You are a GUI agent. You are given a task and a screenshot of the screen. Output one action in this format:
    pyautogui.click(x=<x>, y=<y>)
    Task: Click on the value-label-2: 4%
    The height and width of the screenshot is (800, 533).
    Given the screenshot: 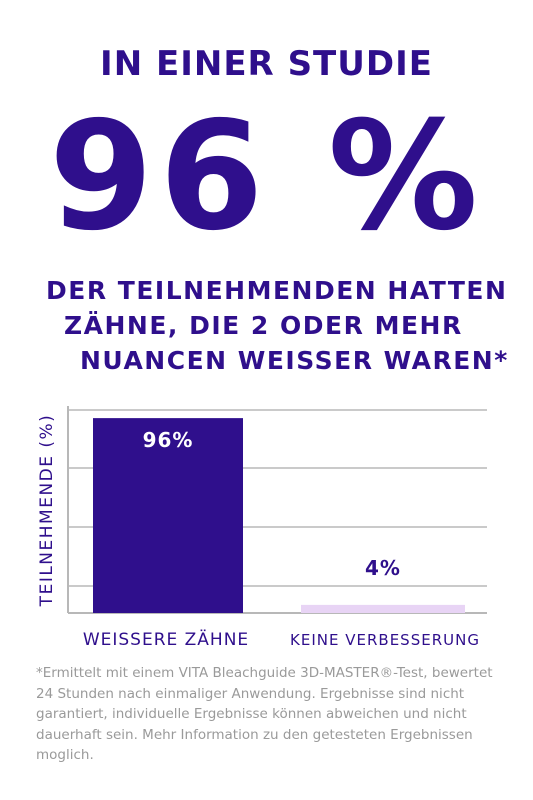 What is the action you would take?
    pyautogui.click(x=383, y=568)
    